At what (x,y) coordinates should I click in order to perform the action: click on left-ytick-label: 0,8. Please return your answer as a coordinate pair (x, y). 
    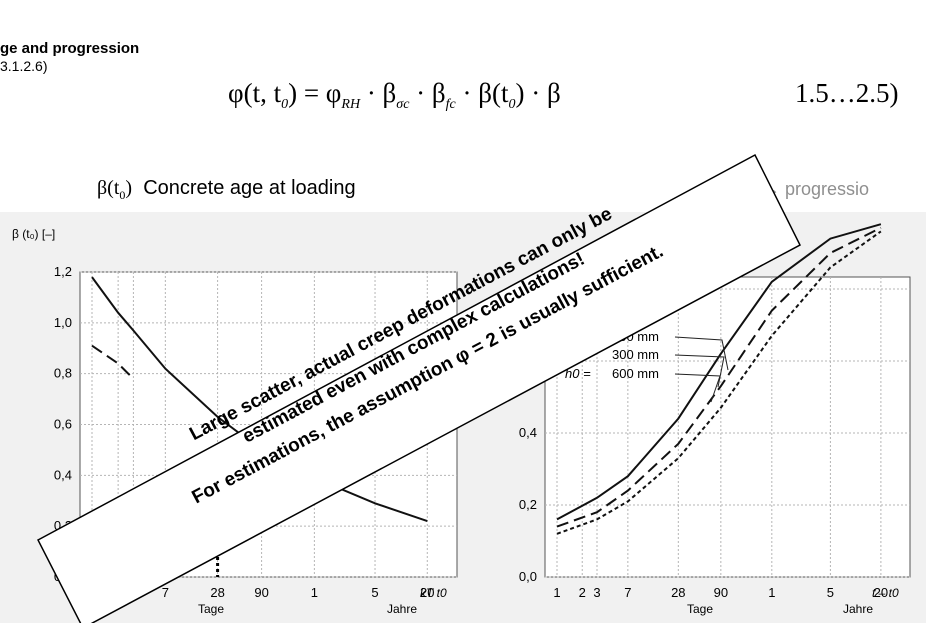
    Looking at the image, I should click on (63, 373).